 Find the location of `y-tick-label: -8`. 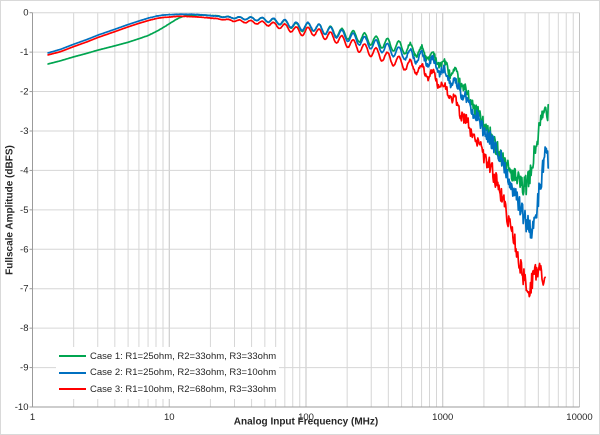

y-tick-label: -8 is located at coordinates (24, 328).